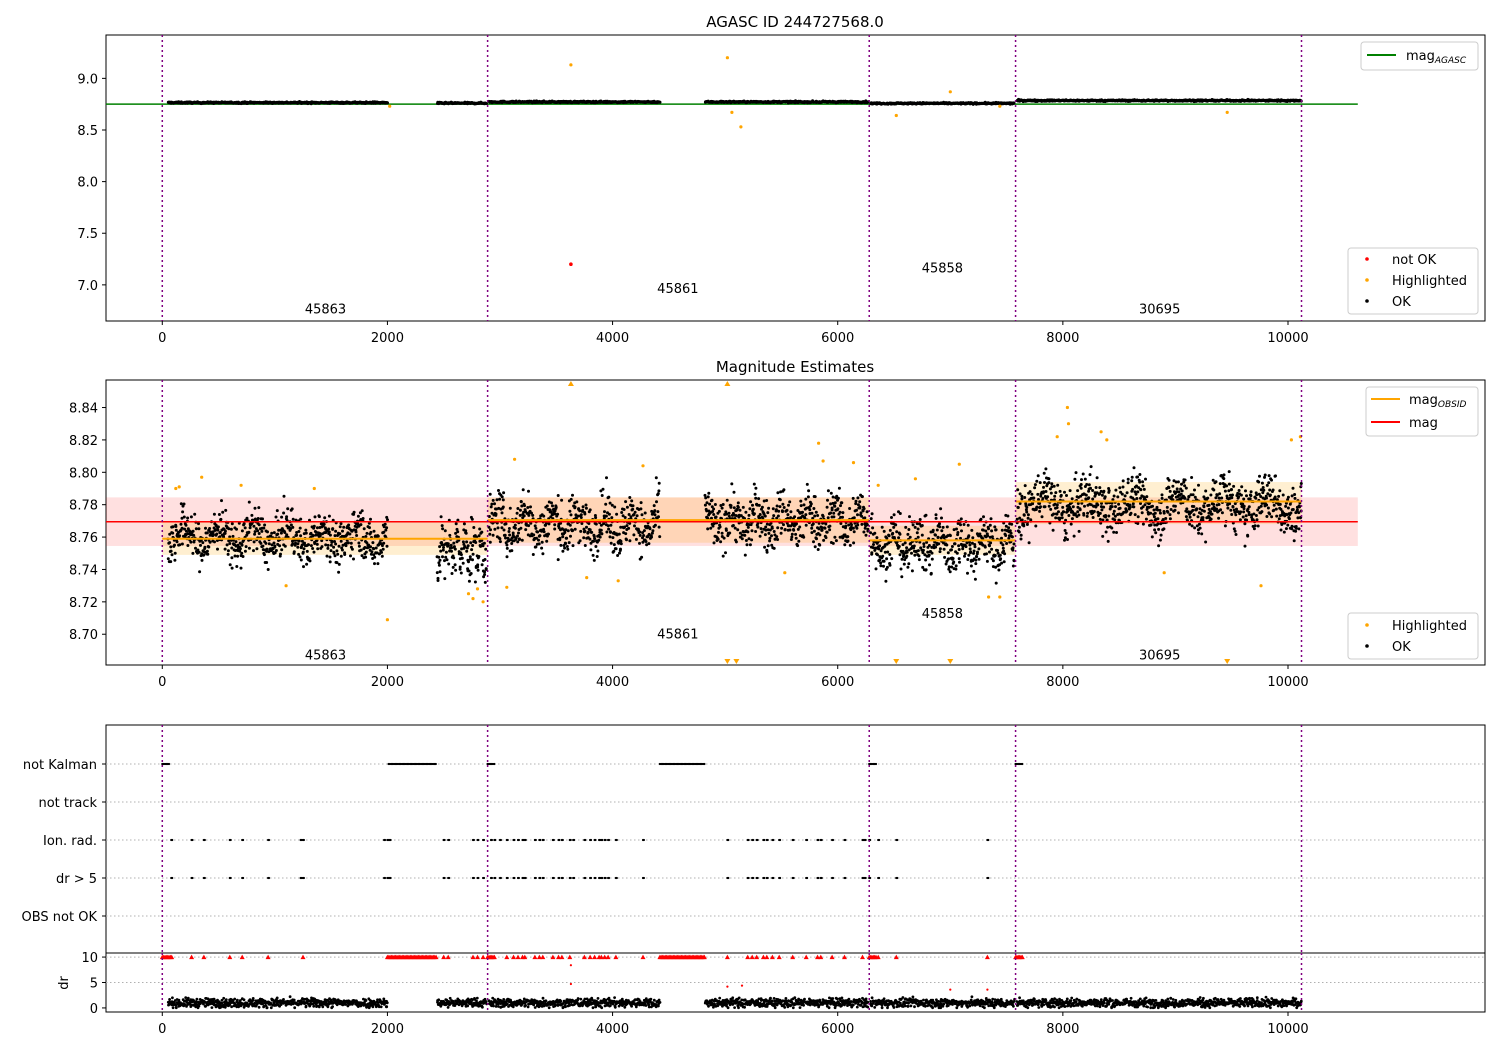 The width and height of the screenshot is (1500, 1054). What do you see at coordinates (942, 268) in the screenshot?
I see `obsid-label: 45858` at bounding box center [942, 268].